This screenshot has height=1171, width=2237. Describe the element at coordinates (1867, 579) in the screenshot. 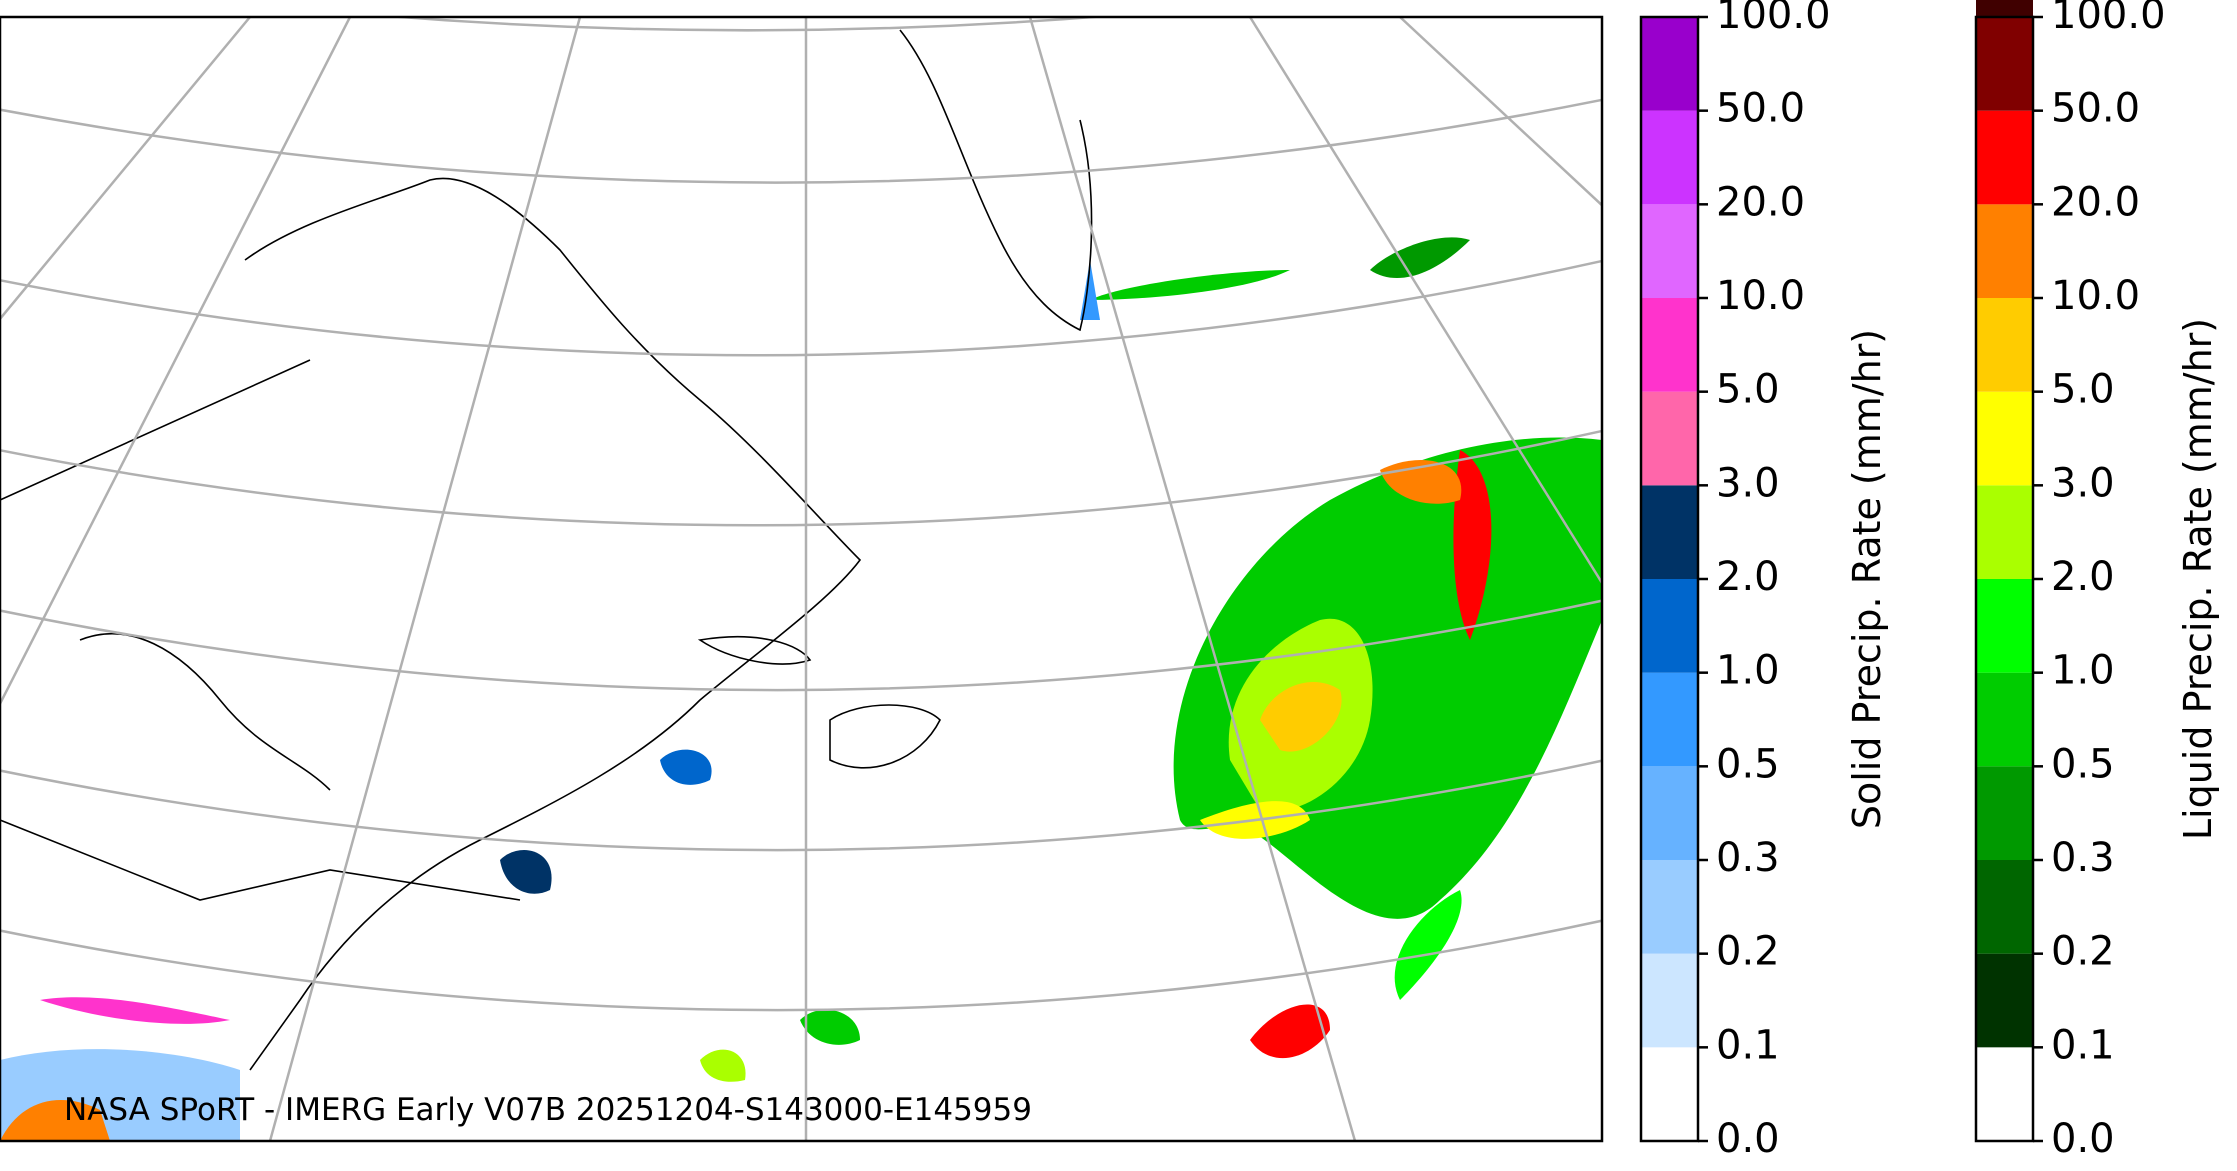

I see `colorbar-label: Solid Precip. Rate (mm/hr)` at that location.